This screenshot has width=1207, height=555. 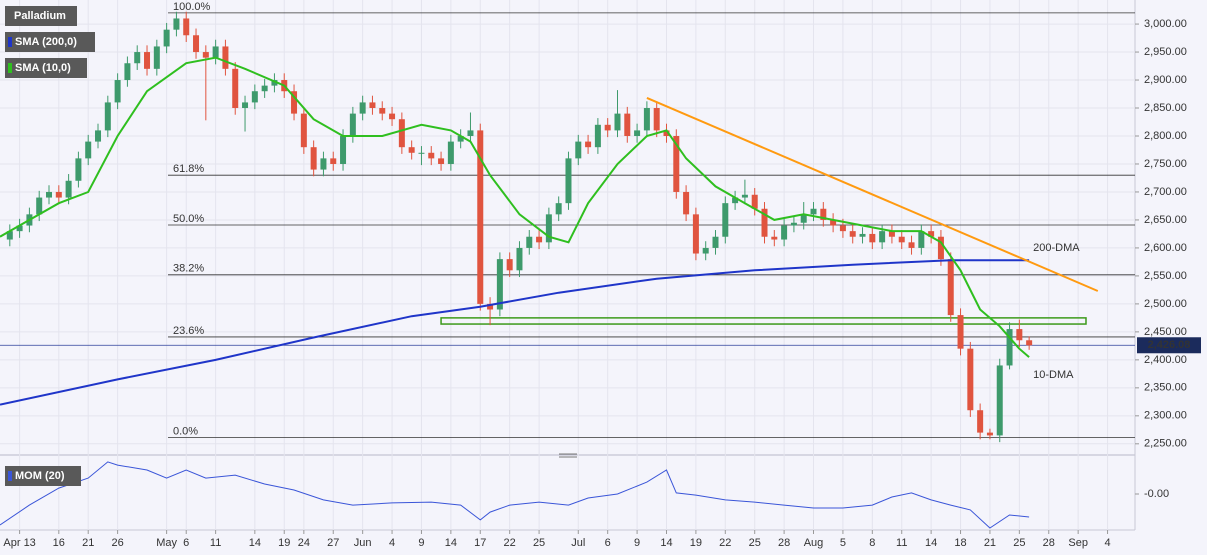 I want to click on fib-label: 61.8%, so click(x=188, y=169).